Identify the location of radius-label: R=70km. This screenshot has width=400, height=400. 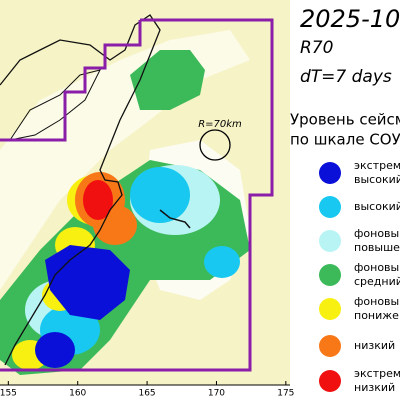
(220, 124).